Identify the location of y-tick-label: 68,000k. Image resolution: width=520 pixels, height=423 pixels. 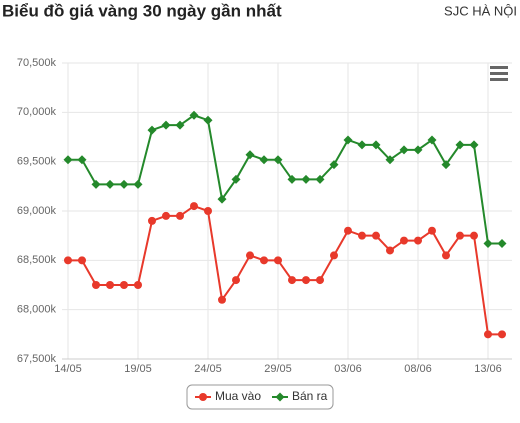
(37, 310).